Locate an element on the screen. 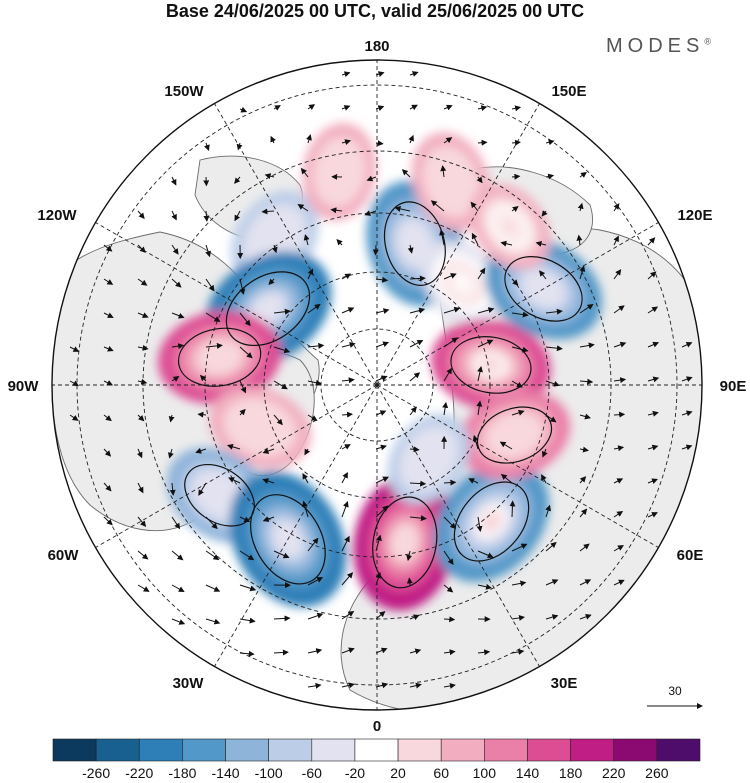  colorbar-tick-label: -20 is located at coordinates (355, 773).